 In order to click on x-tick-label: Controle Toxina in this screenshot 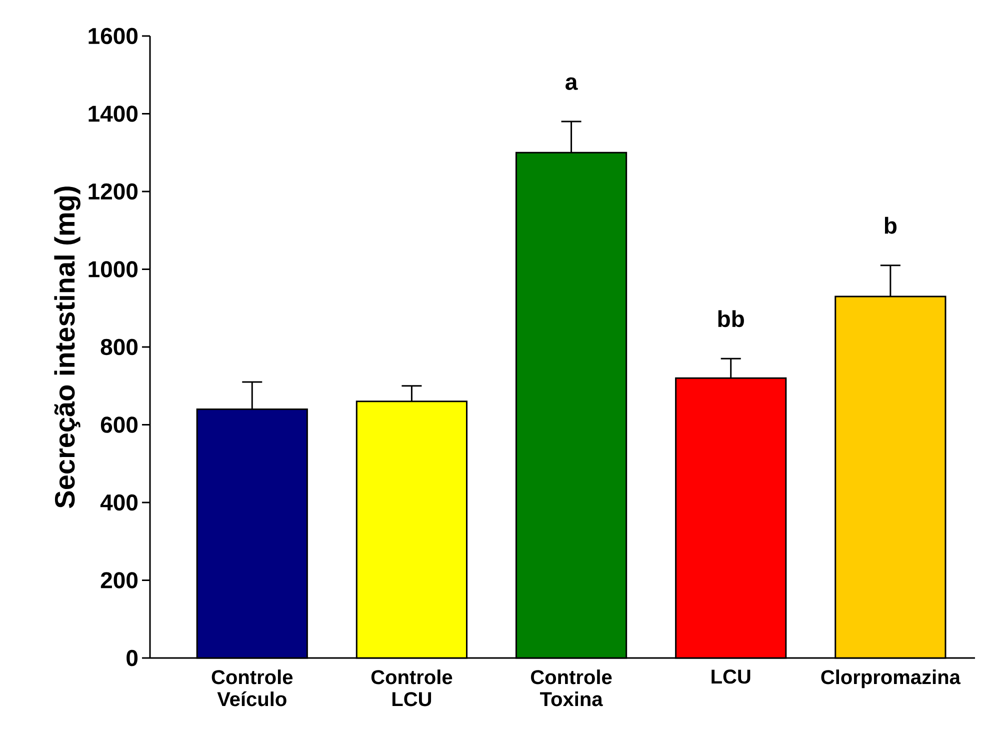, I will do `click(571, 688)`.